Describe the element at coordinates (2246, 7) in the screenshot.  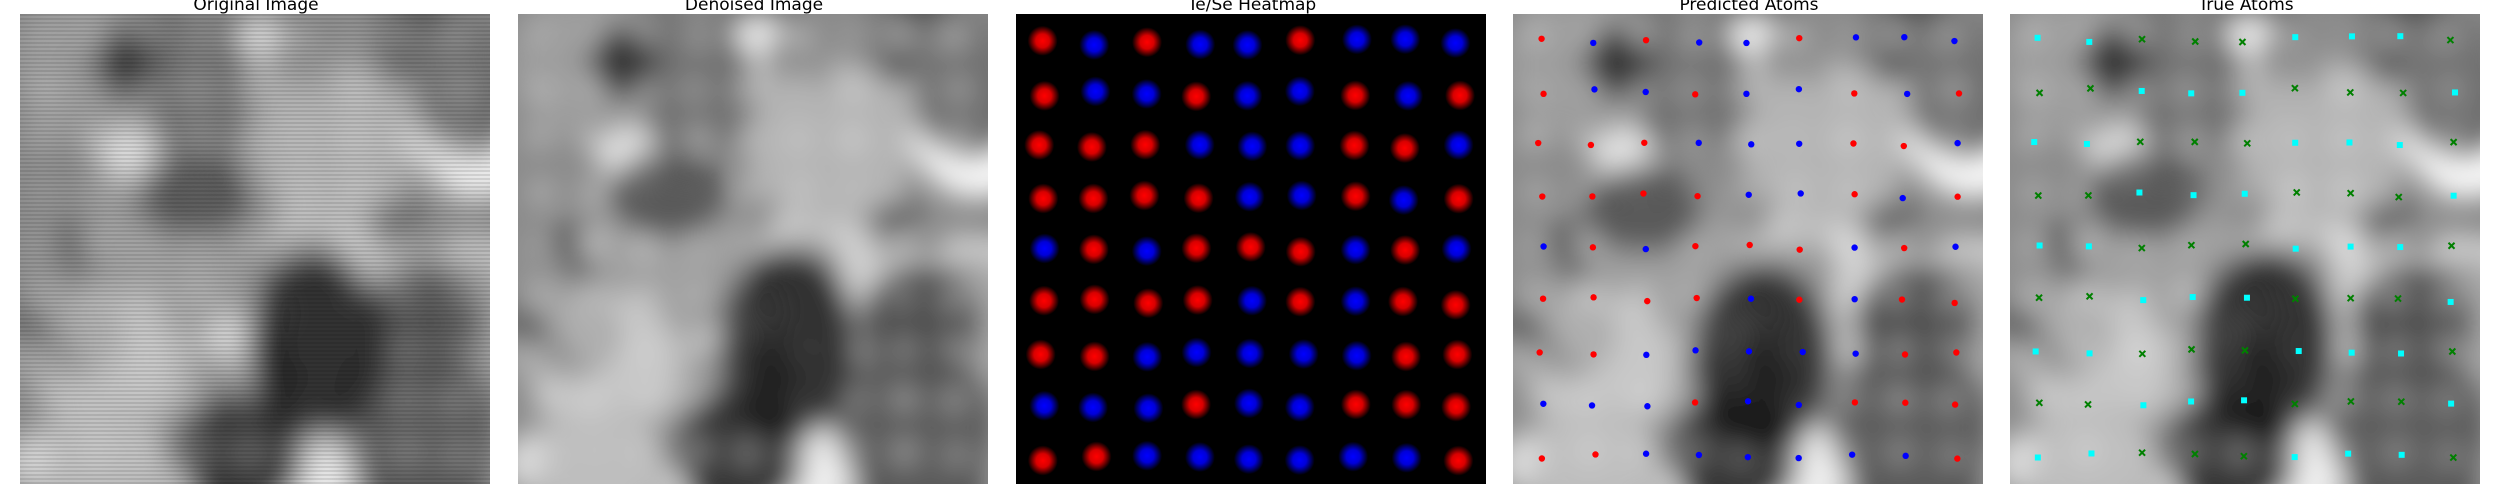
I see `panel-title-true: True Atoms` at that location.